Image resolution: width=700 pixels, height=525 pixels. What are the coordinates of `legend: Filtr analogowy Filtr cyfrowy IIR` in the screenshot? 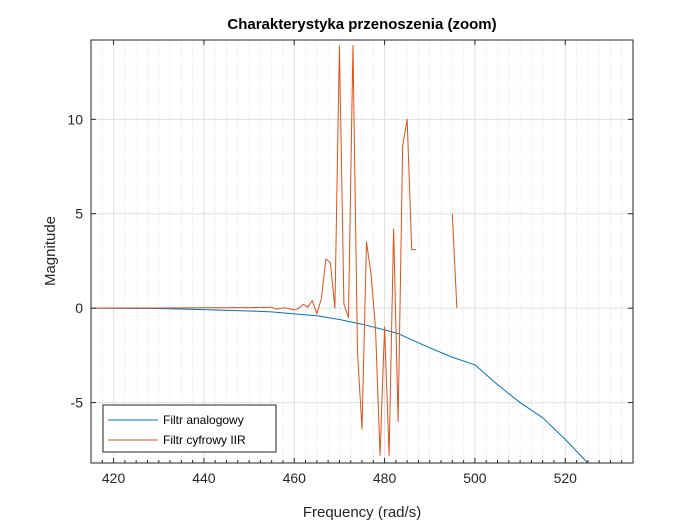 It's located at (189, 428).